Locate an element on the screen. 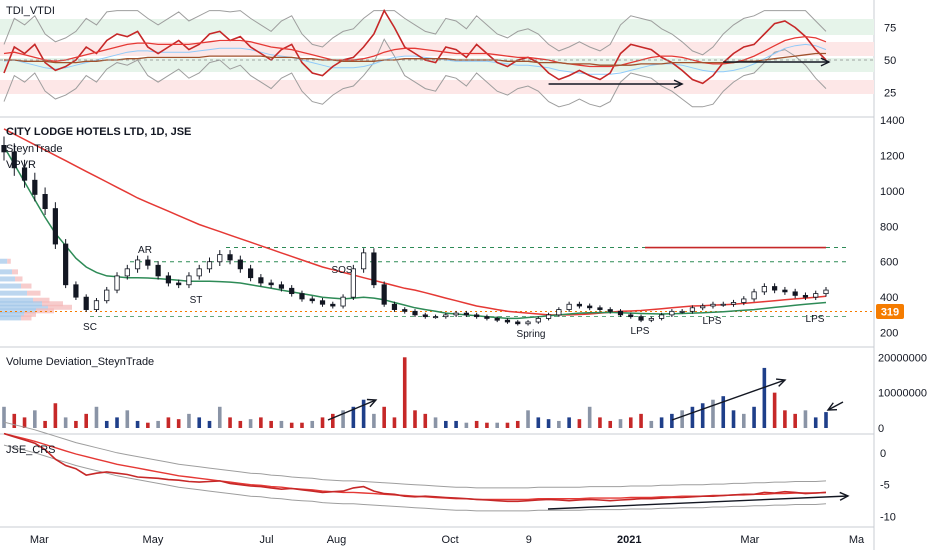 The height and width of the screenshot is (550, 932). x-tick-label: May is located at coordinates (153, 540).